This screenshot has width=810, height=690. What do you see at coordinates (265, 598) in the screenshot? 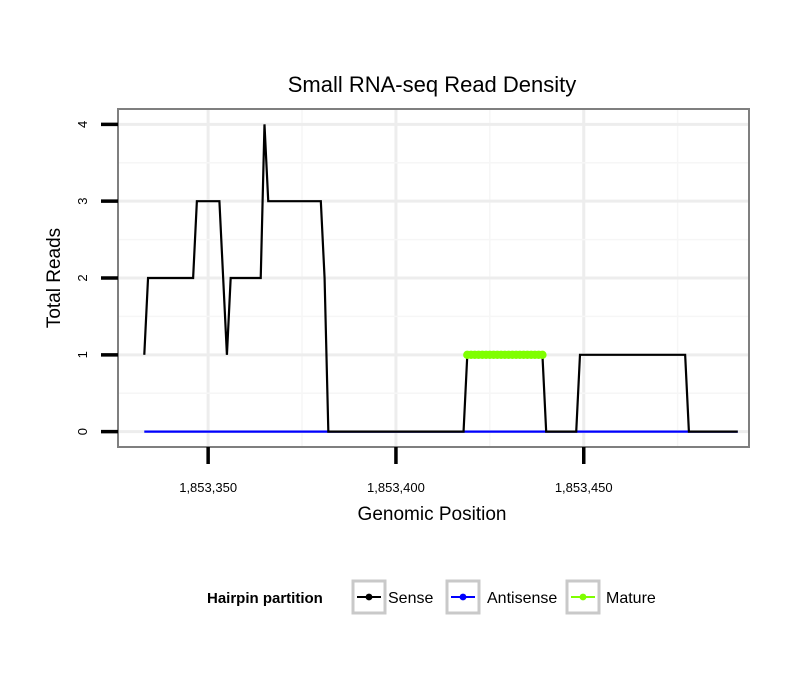
I see `legend-title: Hairpin partition` at bounding box center [265, 598].